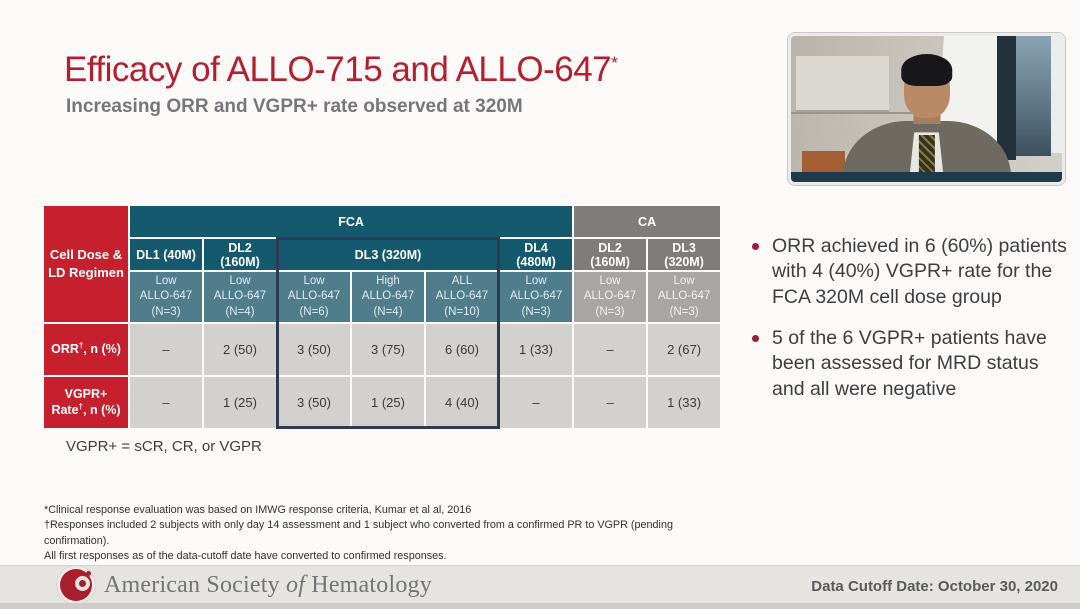 The width and height of the screenshot is (1080, 609). What do you see at coordinates (614, 62) in the screenshot?
I see `title-asterisk: *` at bounding box center [614, 62].